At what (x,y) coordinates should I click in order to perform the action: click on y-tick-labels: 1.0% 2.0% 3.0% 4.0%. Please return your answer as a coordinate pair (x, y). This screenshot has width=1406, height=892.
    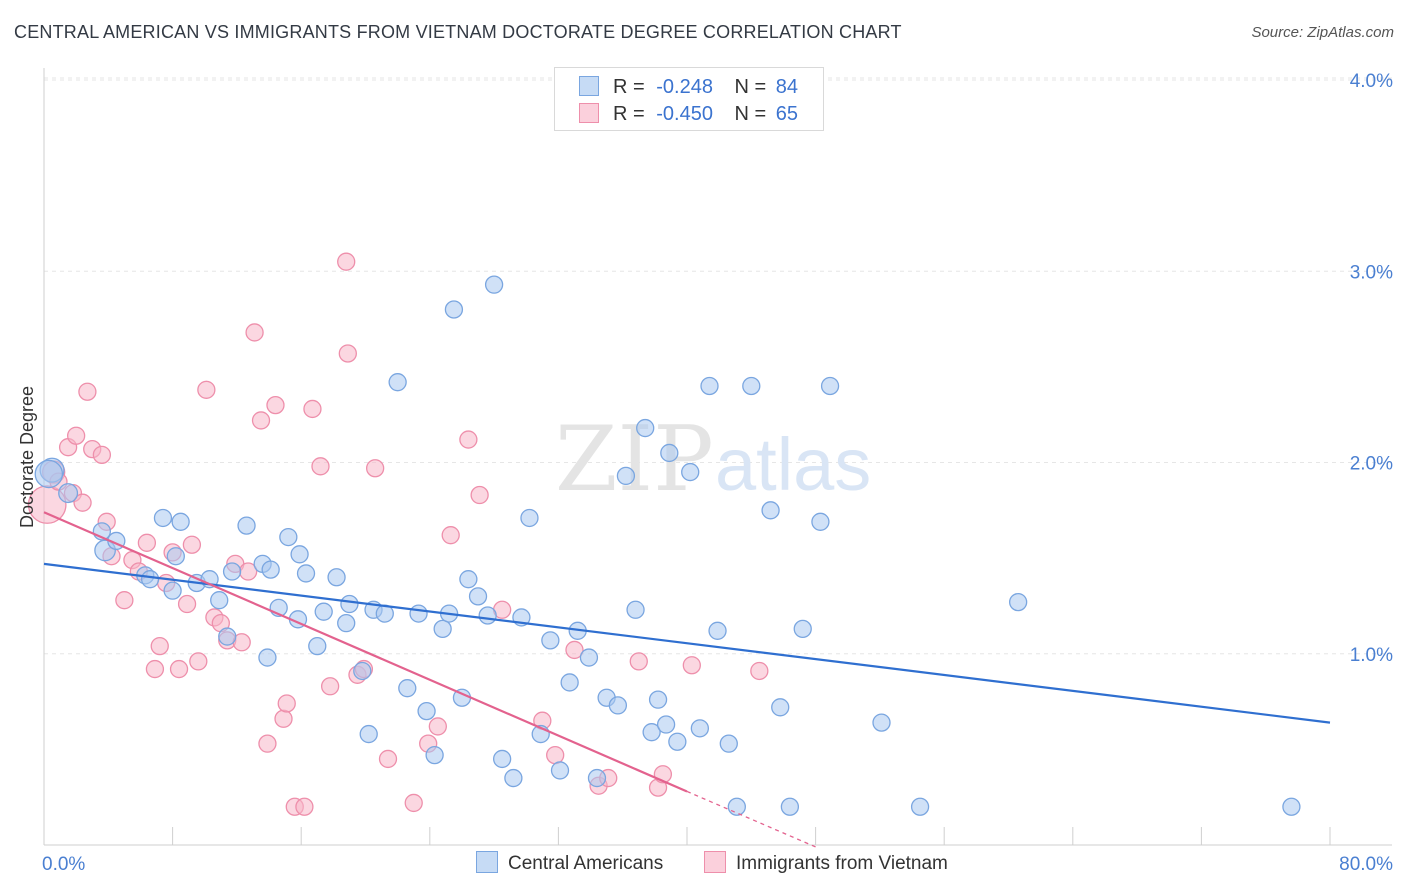
    Looking at the image, I should click on (1371, 368).